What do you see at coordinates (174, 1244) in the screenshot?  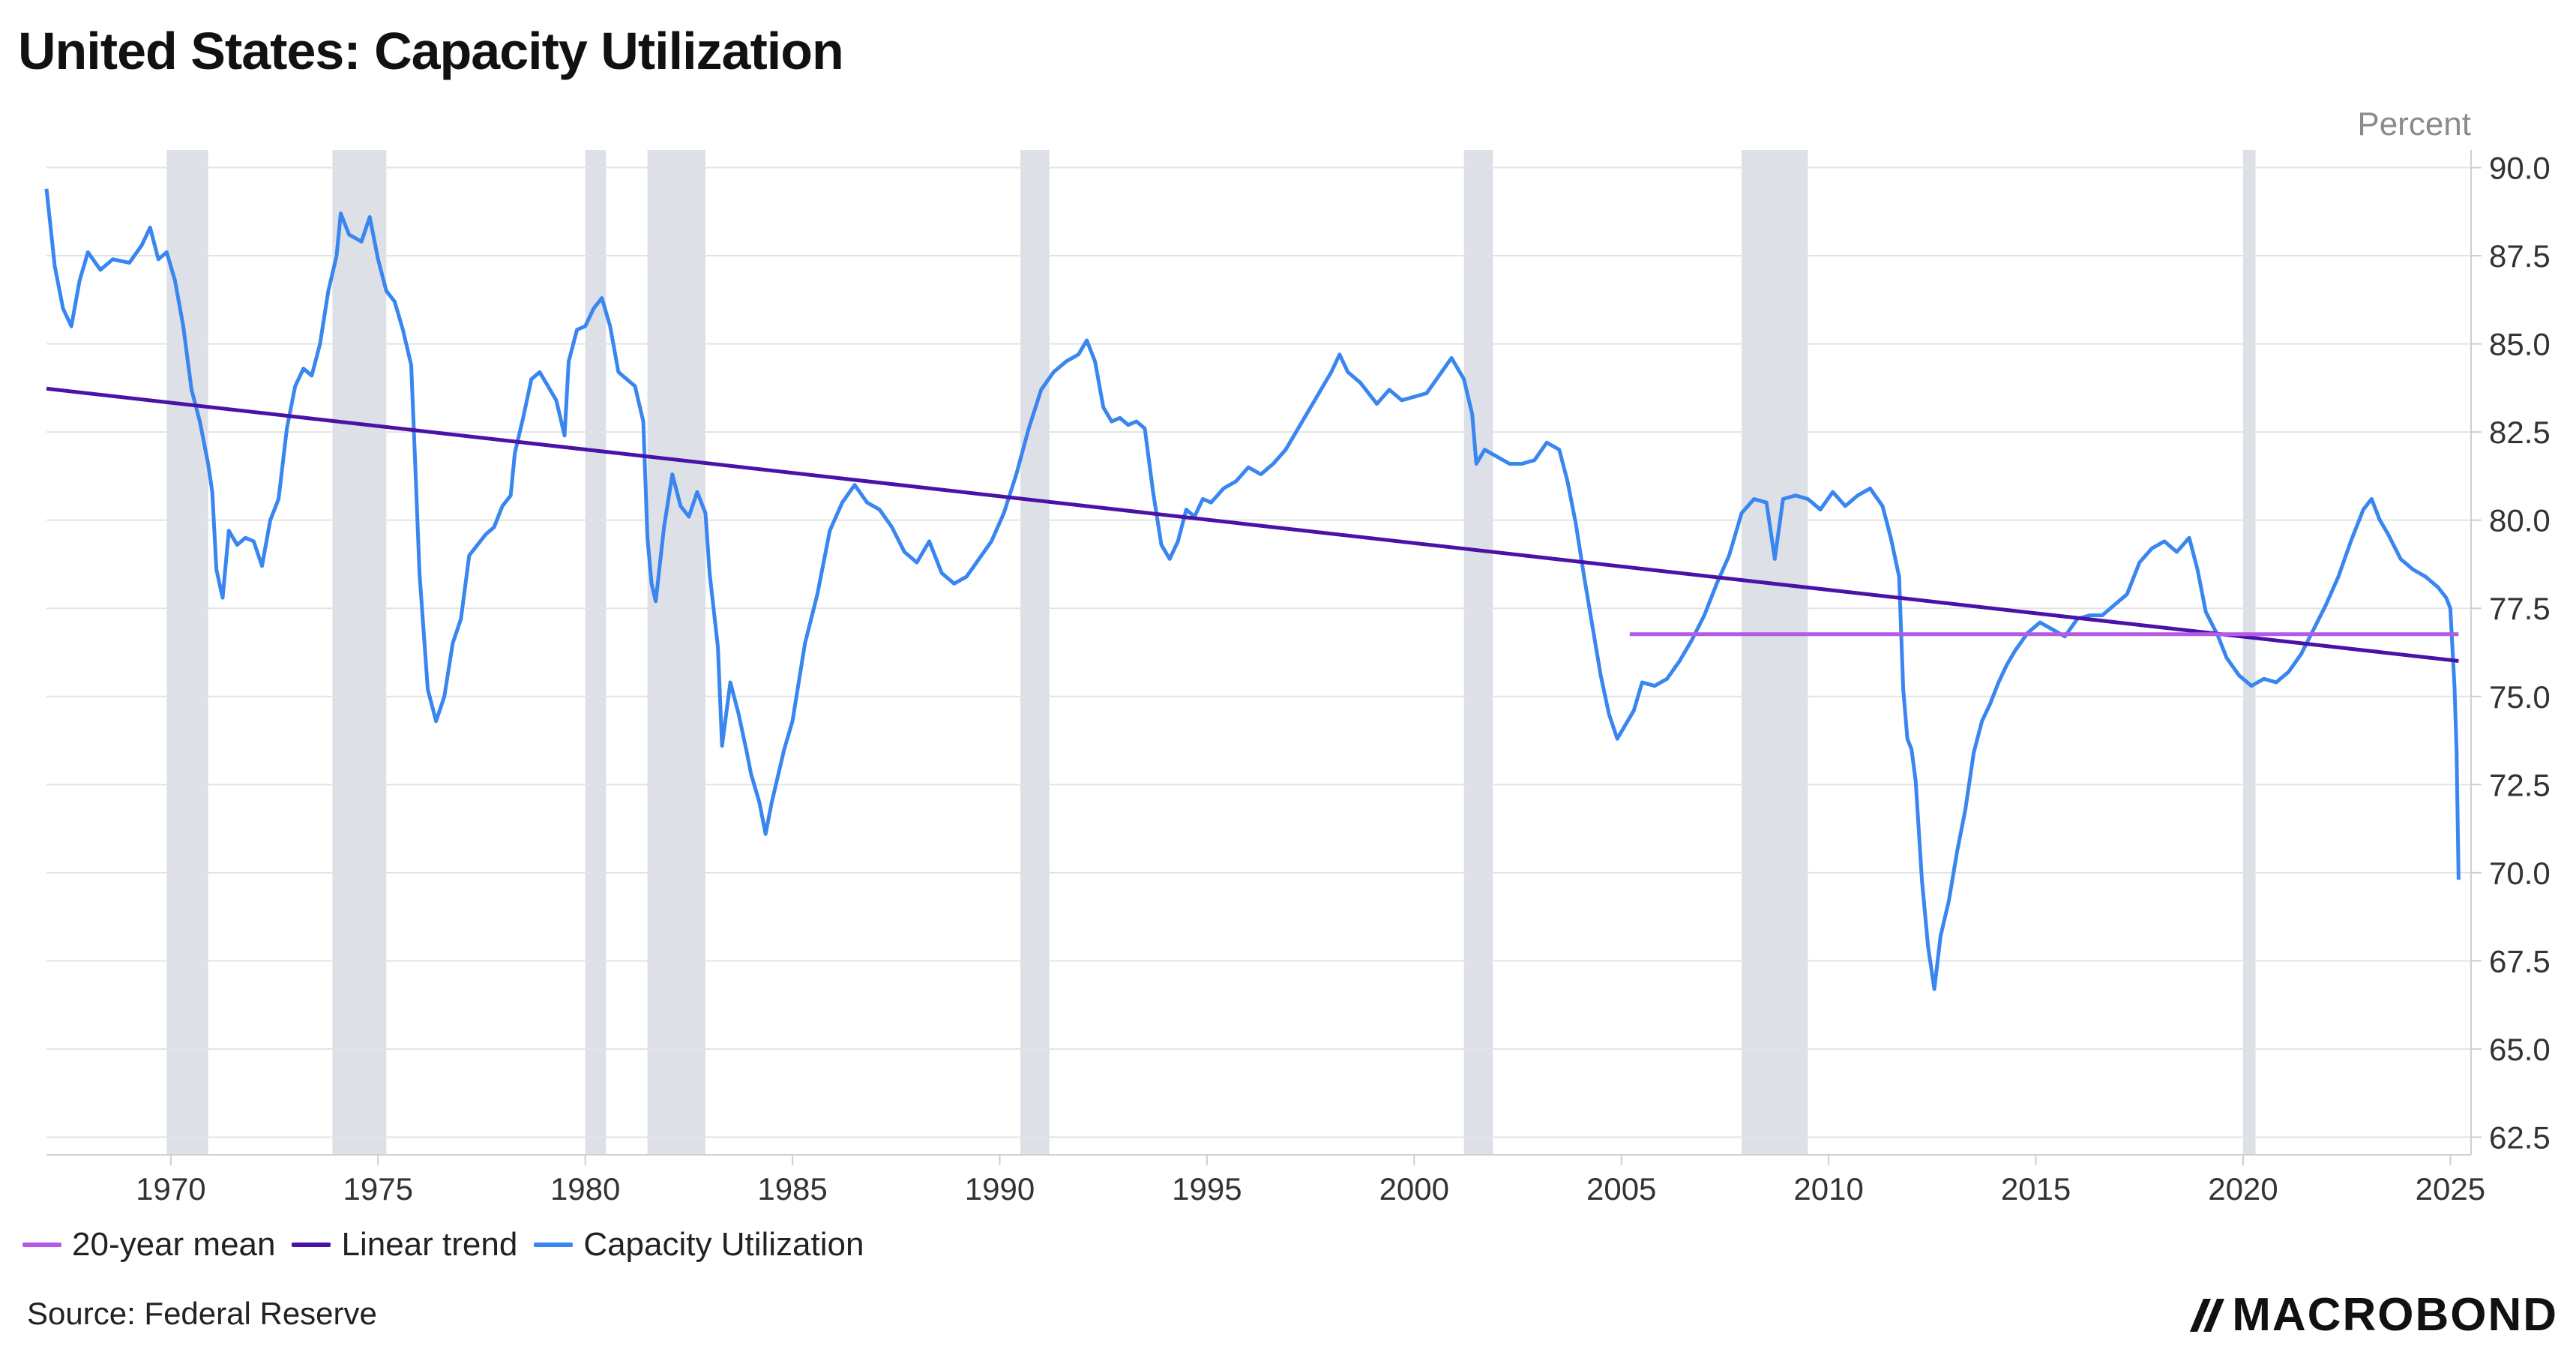 I see `legend-label: 20-year mean` at bounding box center [174, 1244].